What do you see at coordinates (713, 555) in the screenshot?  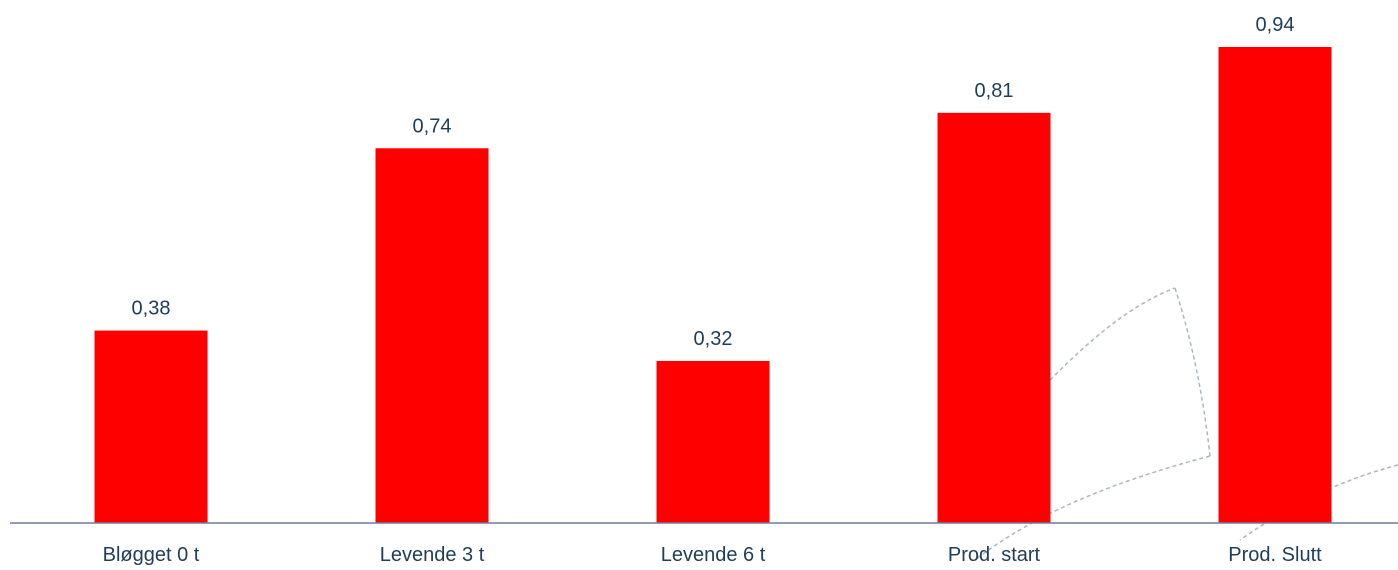 I see `x-tick-label: Levende 6 t` at bounding box center [713, 555].